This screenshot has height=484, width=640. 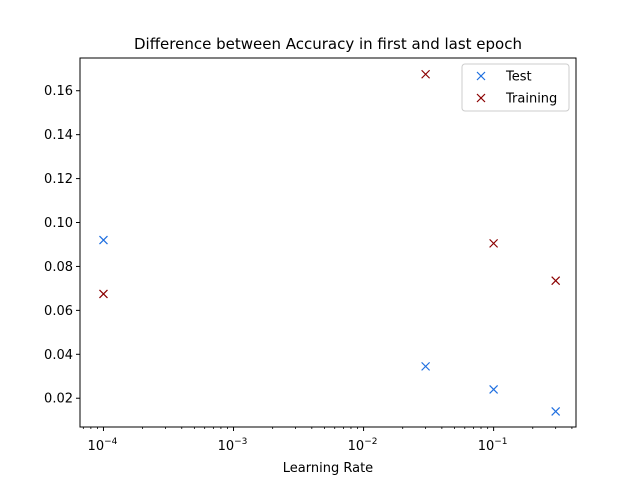 What do you see at coordinates (58, 399) in the screenshot?
I see `y-tick-label: 0.02` at bounding box center [58, 399].